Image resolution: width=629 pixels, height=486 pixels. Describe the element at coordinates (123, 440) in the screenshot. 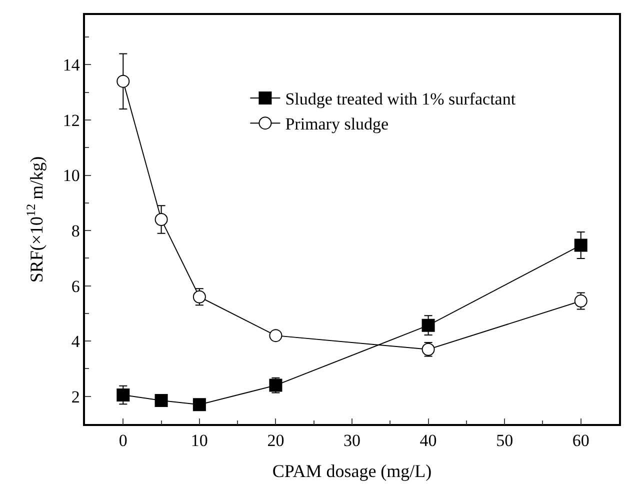

I see `x-tick-label: 0` at that location.